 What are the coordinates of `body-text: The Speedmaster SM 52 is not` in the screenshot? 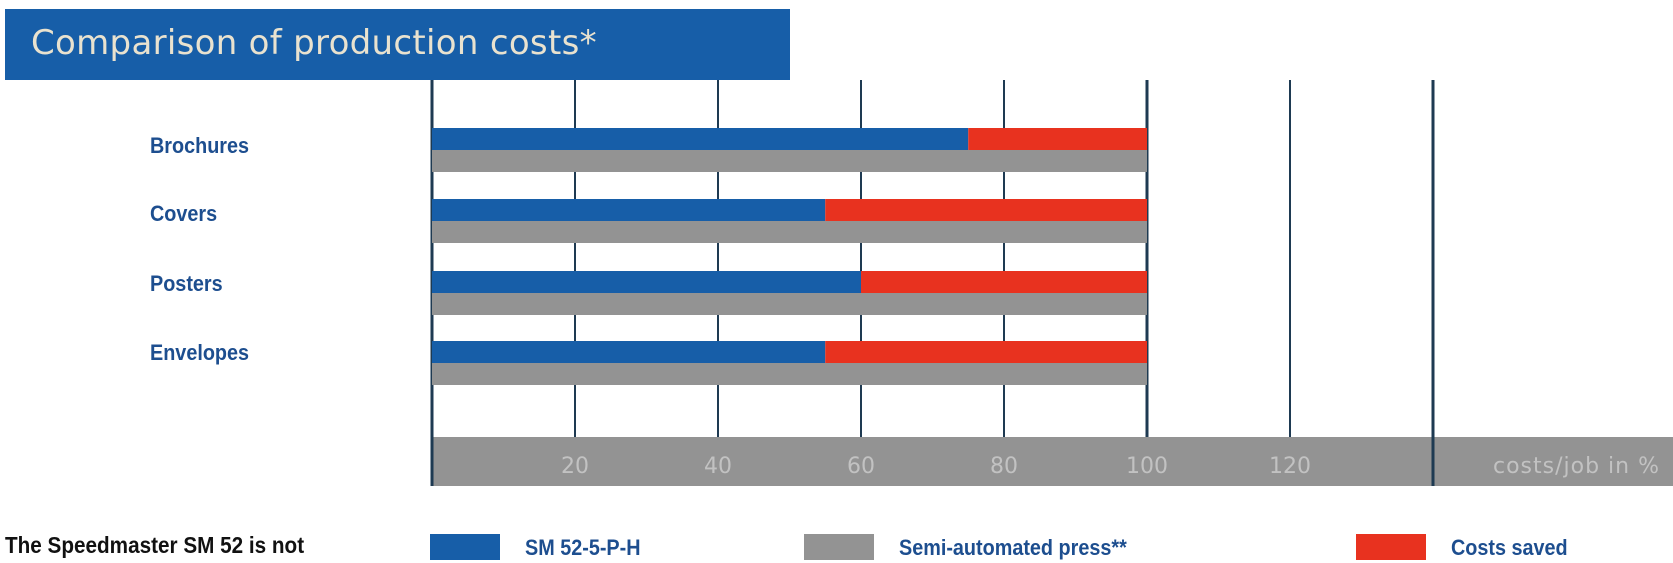 It's located at (155, 545).